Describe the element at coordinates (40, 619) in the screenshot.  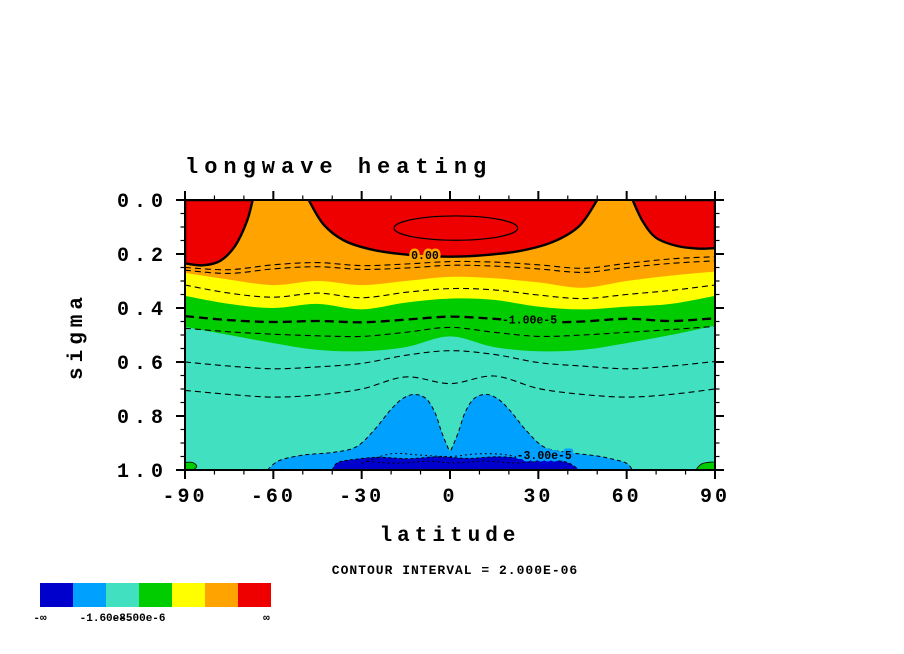
I see `colorbar-label: -∞` at that location.